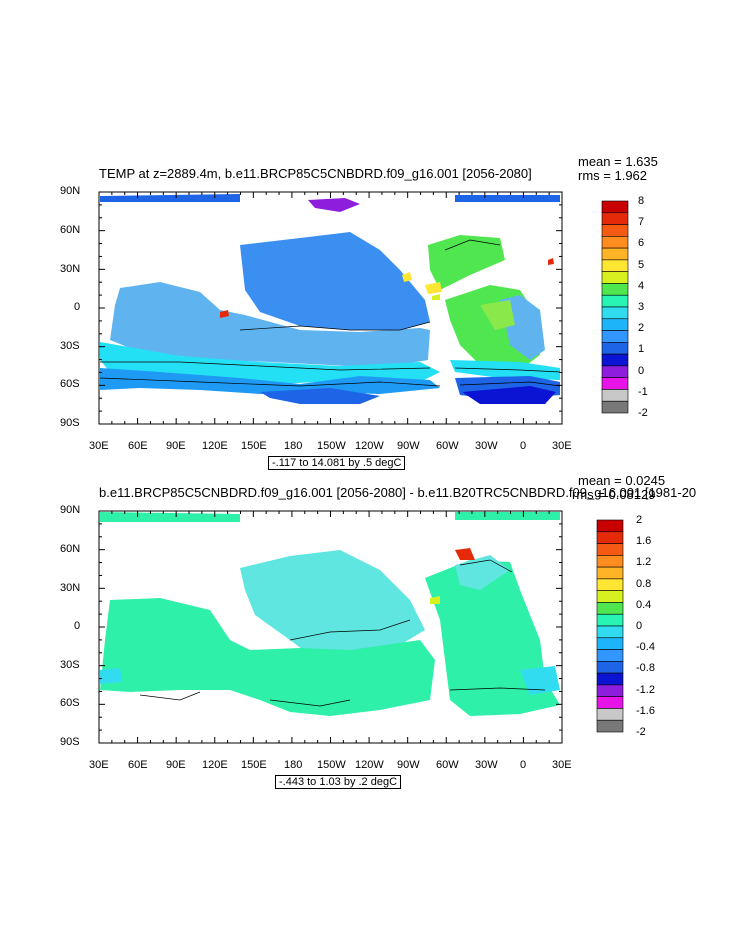  I want to click on panel-1-lon-90w: 90W, so click(408, 446).